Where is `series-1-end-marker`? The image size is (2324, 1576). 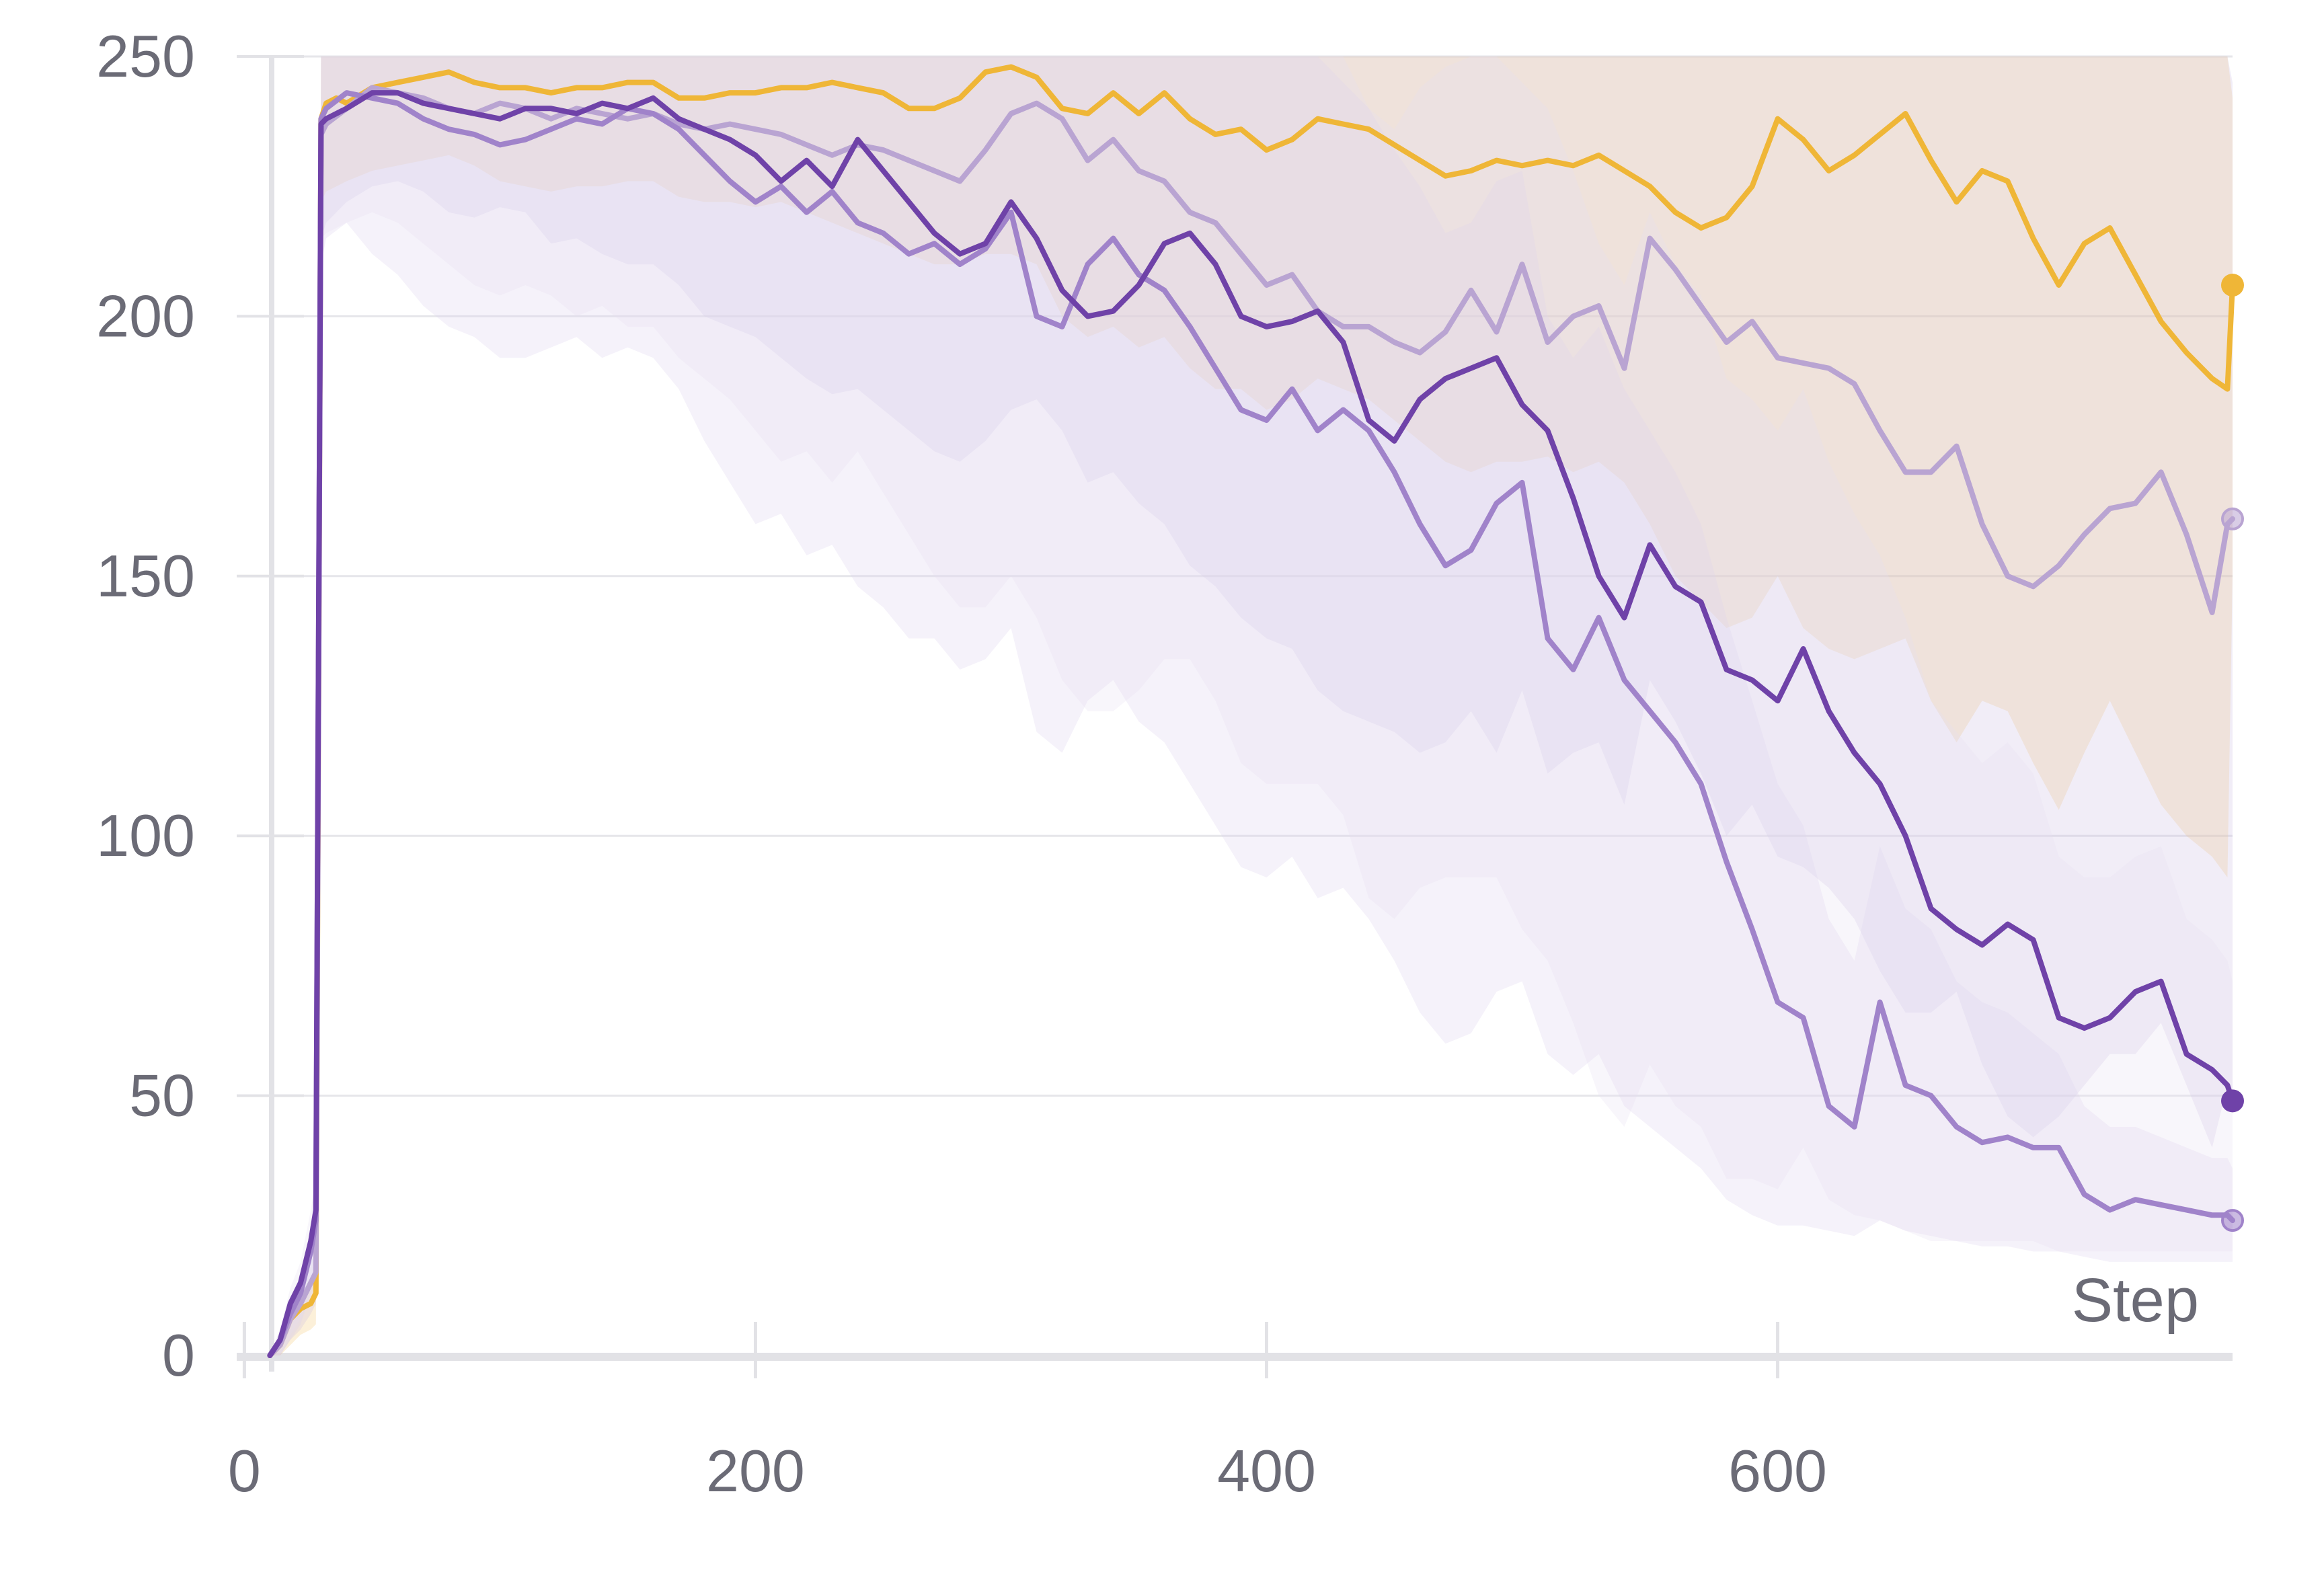 series-1-end-marker is located at coordinates (2232, 518).